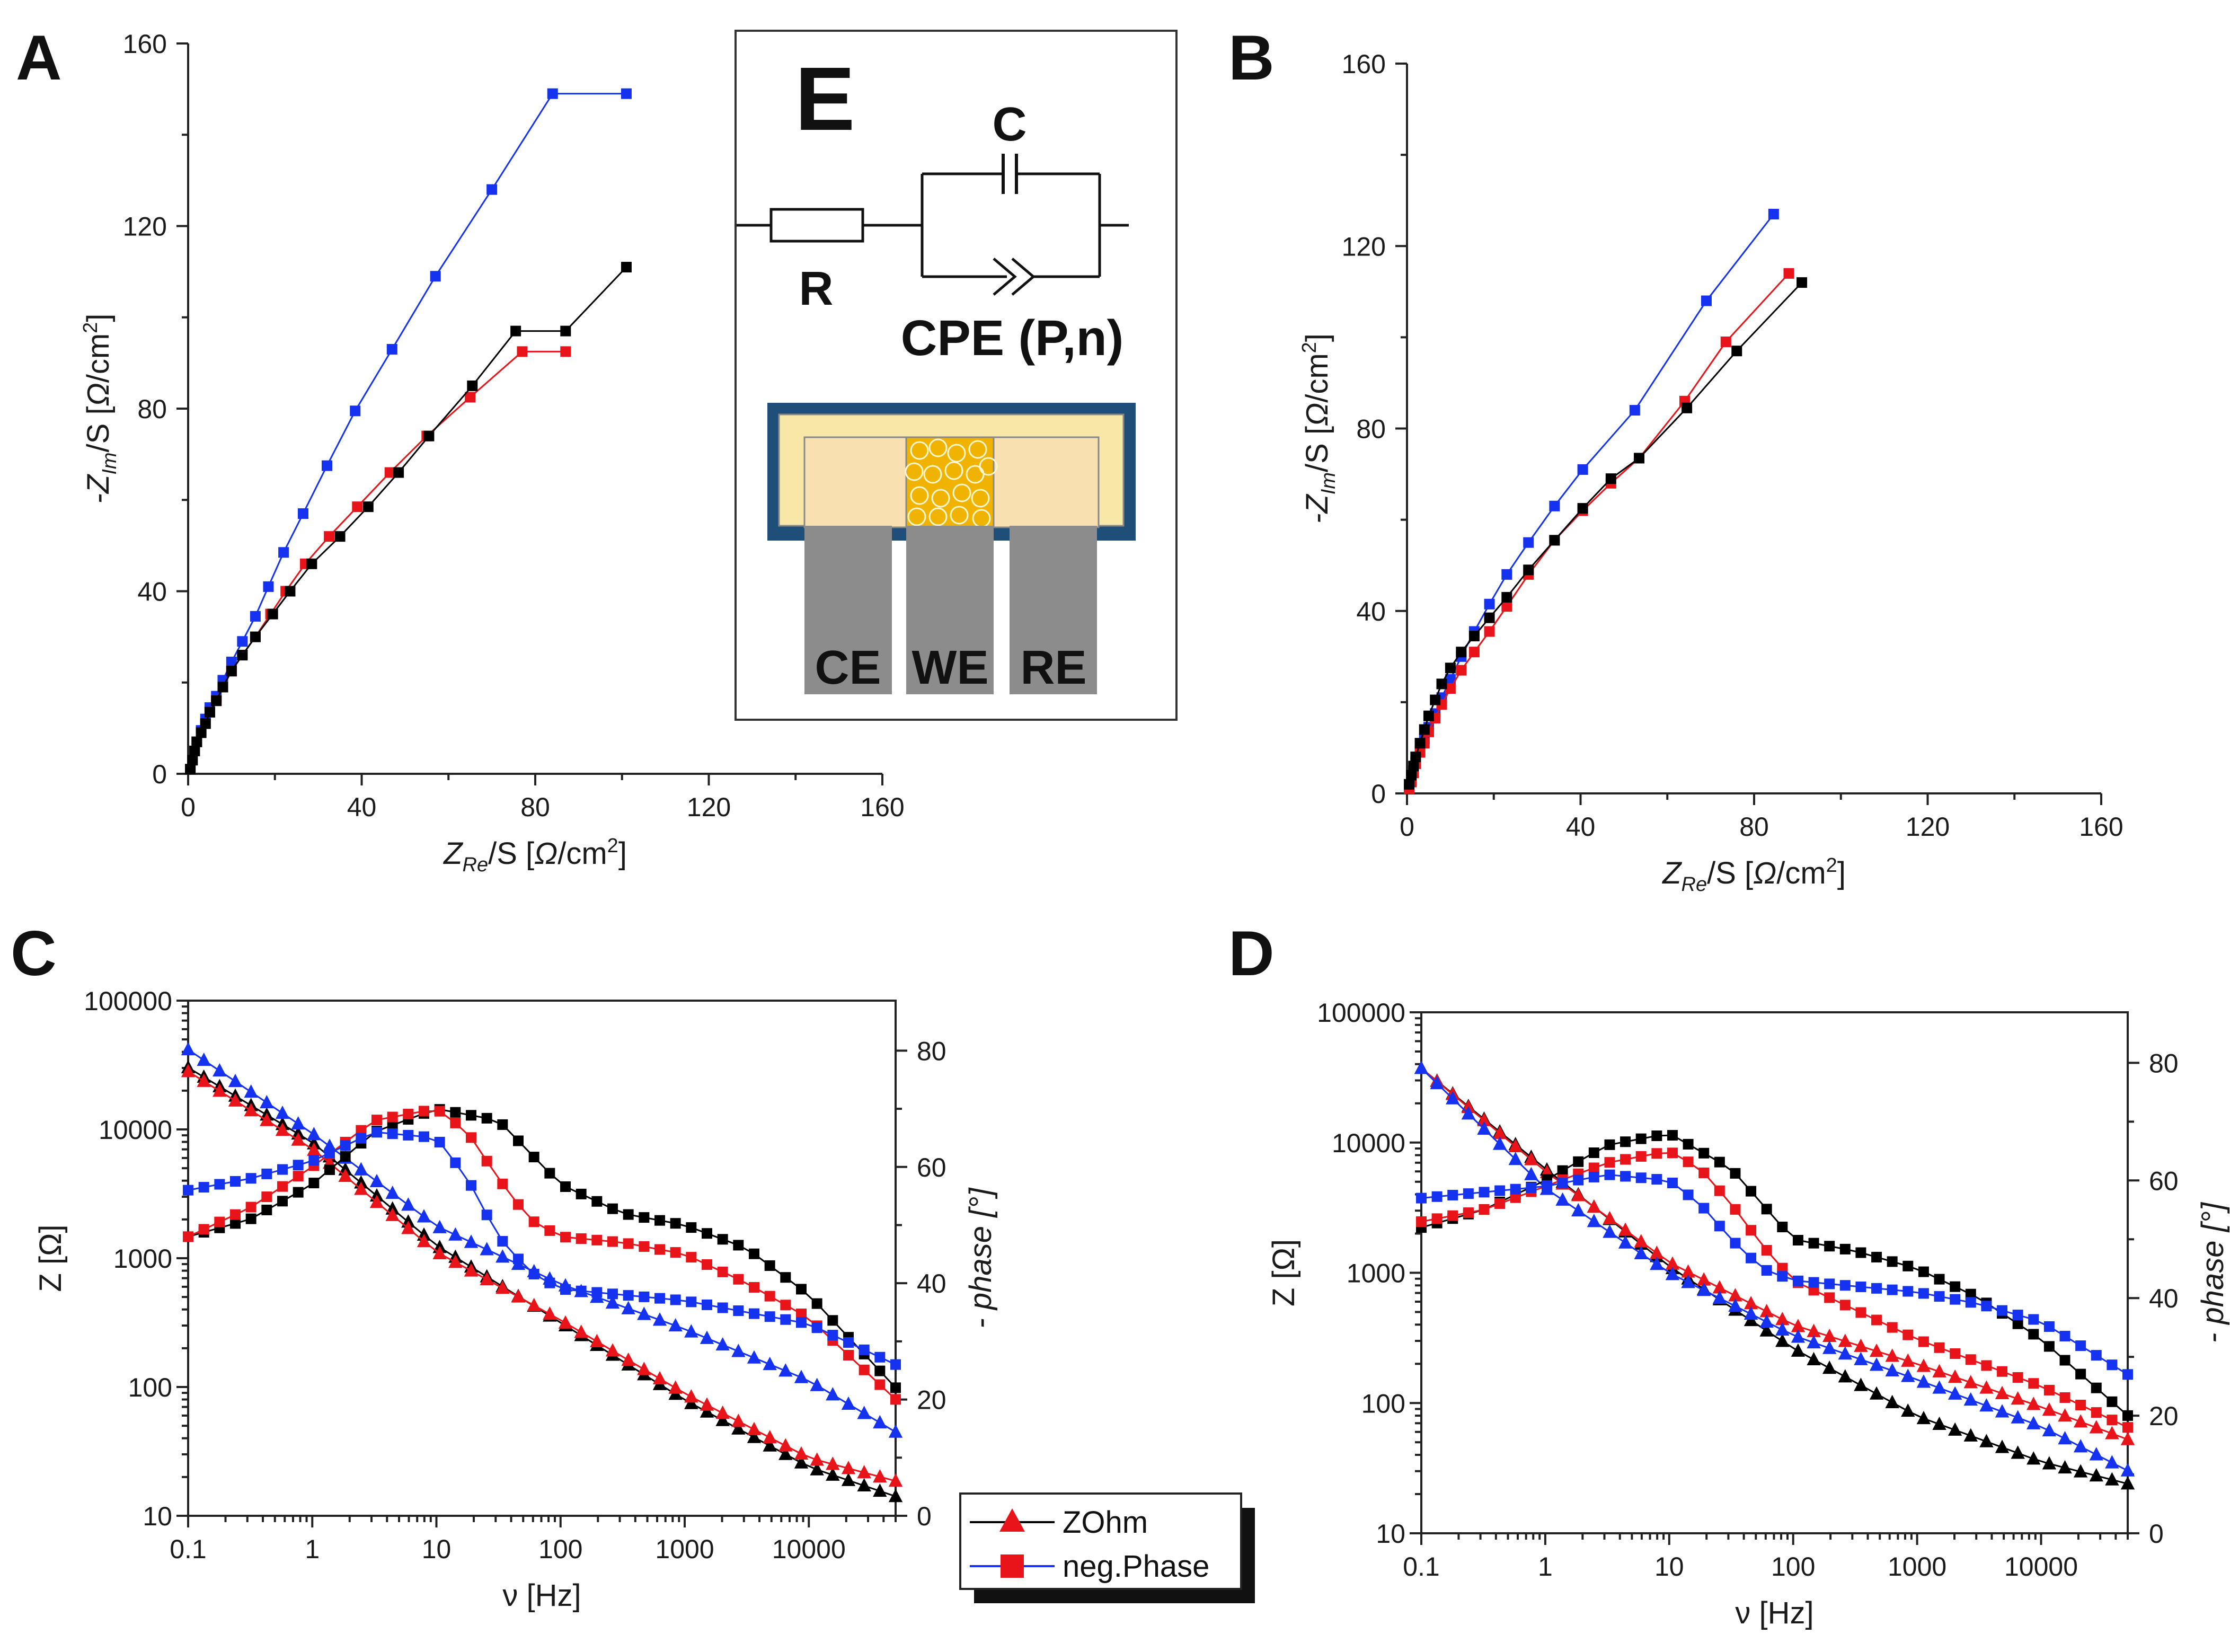 The height and width of the screenshot is (1652, 2230). I want to click on resistor-symbol, so click(816, 225).